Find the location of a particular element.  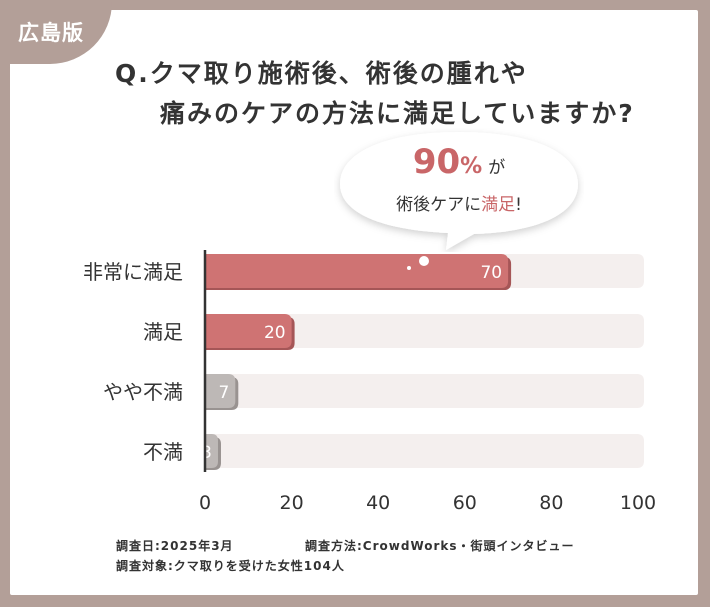

bar-value-label-3: 3 is located at coordinates (206, 453).